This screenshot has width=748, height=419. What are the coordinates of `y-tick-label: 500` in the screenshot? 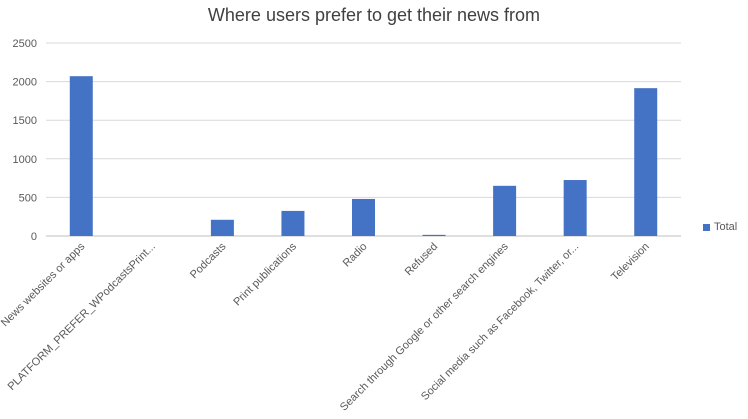 It's located at (28, 198).